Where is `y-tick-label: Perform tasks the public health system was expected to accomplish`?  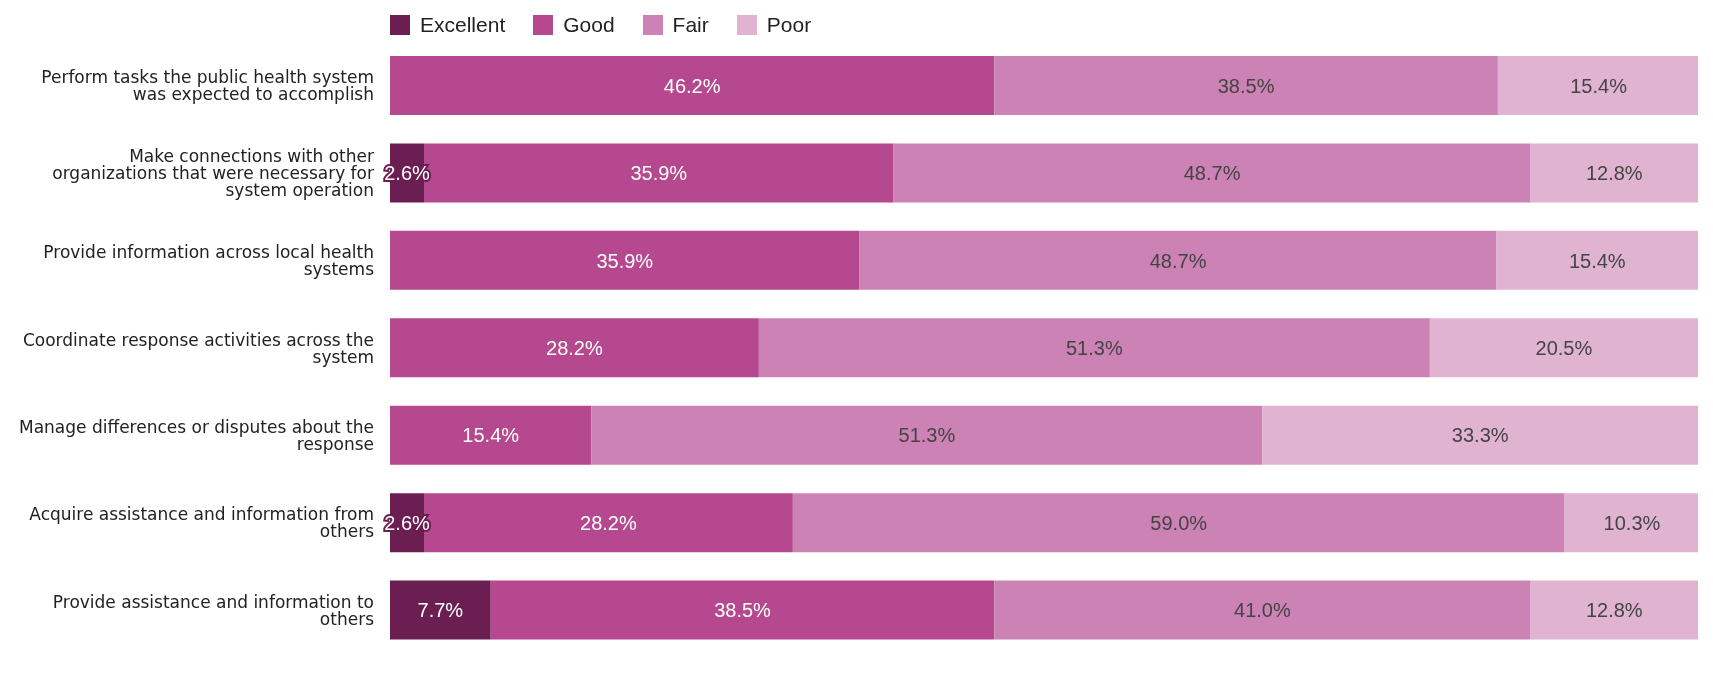 y-tick-label: Perform tasks the public health system was expected to accomplish is located at coordinates (207, 86).